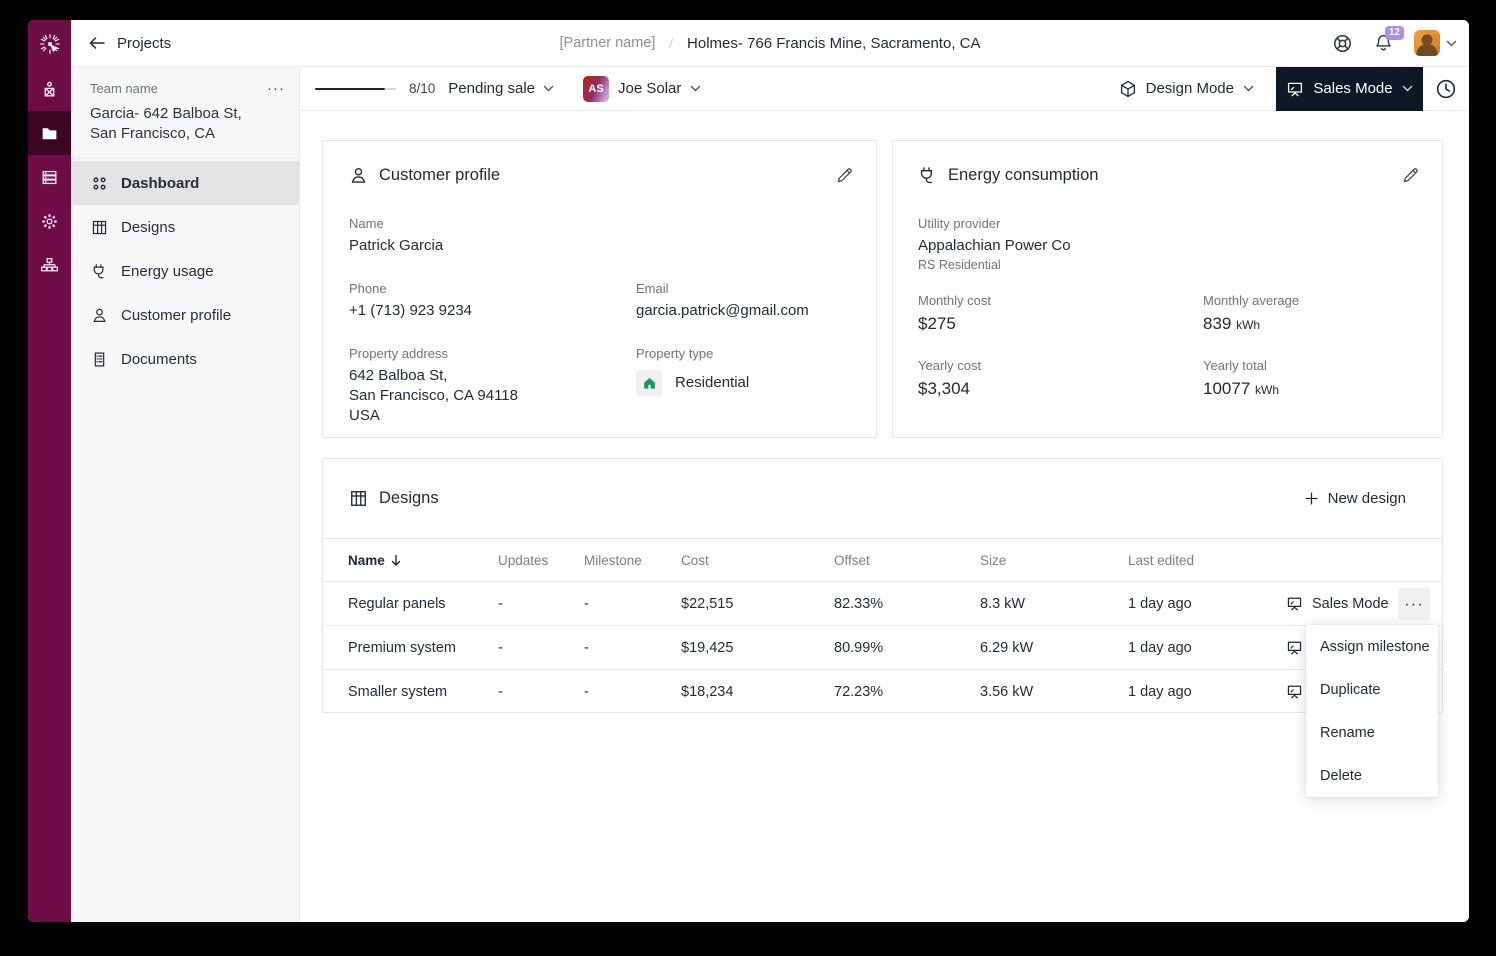 The width and height of the screenshot is (1496, 956). What do you see at coordinates (49, 89) in the screenshot?
I see `rail-customer-icon` at bounding box center [49, 89].